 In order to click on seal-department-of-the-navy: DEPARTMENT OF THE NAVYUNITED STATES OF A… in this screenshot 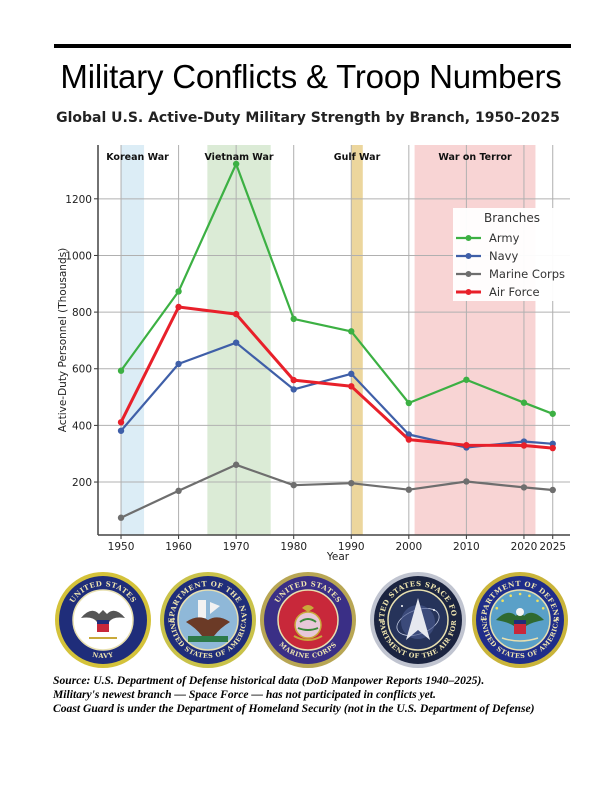, I will do `click(207, 619)`.